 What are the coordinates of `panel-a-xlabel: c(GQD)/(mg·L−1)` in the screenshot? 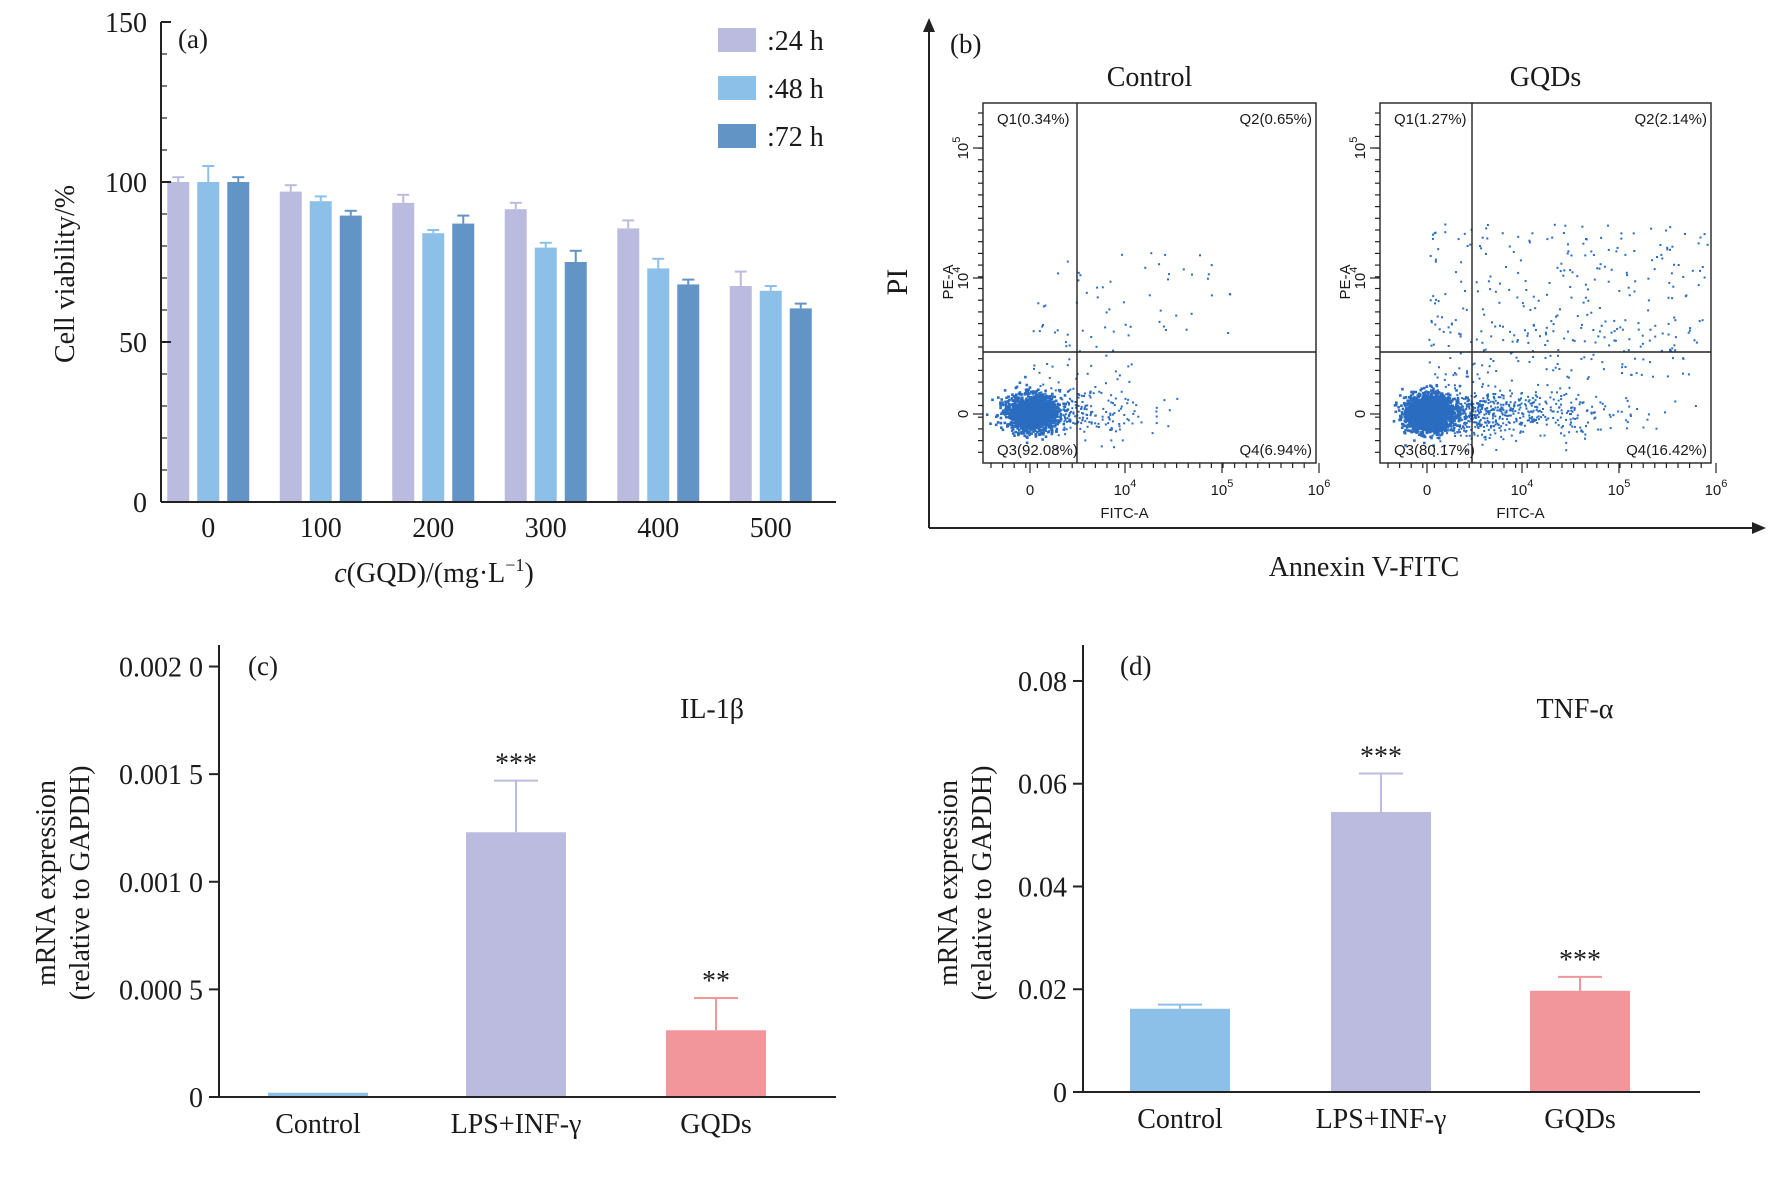 It's located at (434, 572).